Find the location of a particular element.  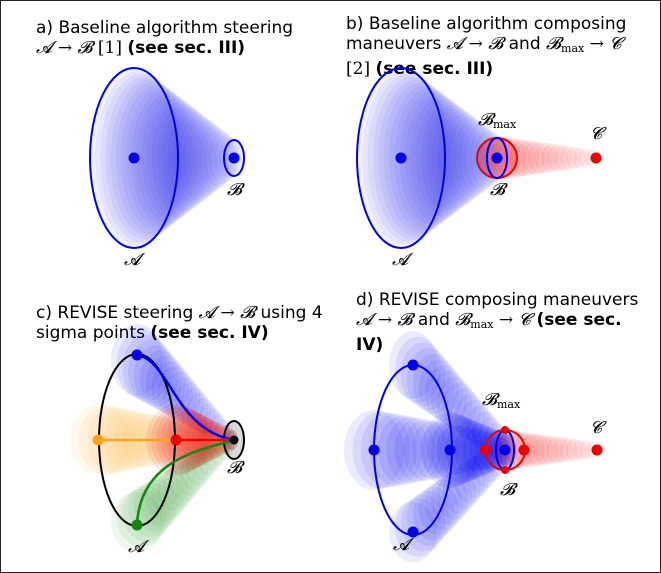

panel-b-title-and: and is located at coordinates (525, 44).